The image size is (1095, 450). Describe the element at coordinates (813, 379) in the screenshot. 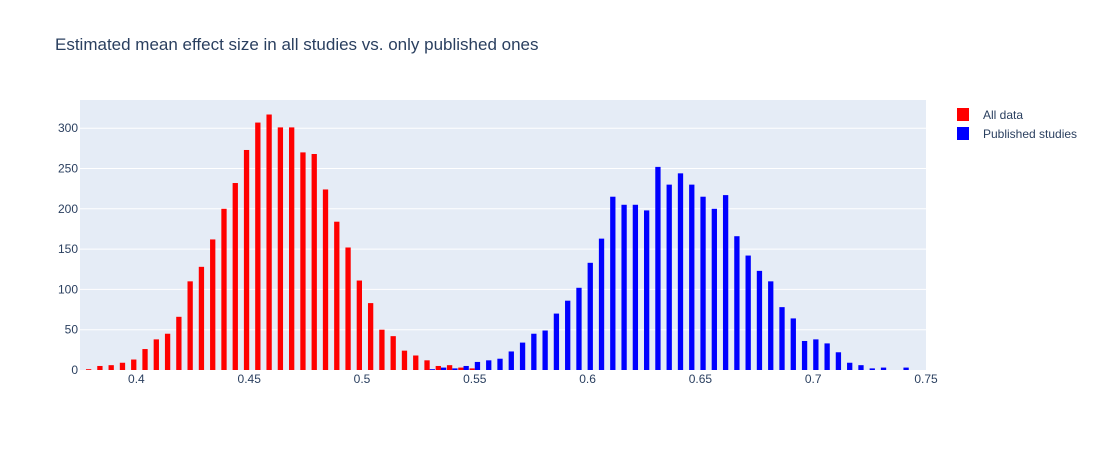

I see `x-tick-label: 0.7` at that location.